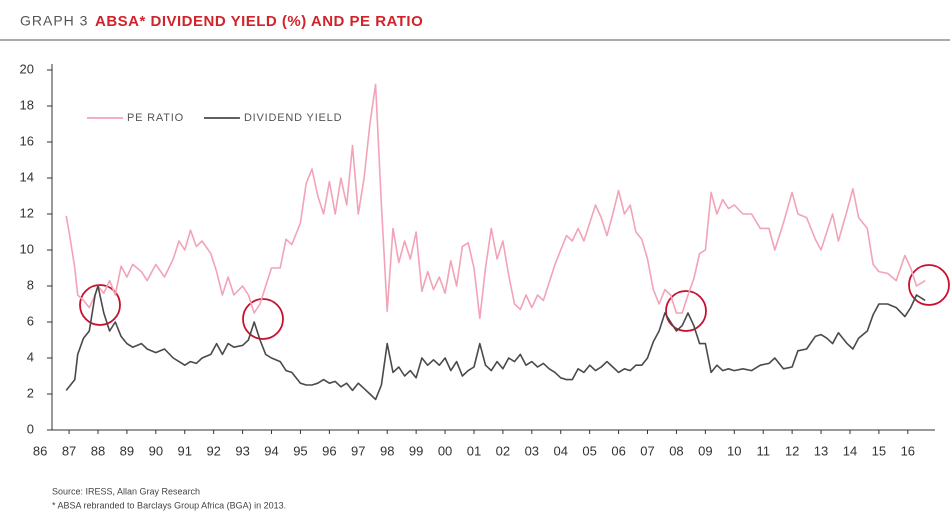 This screenshot has height=520, width=950. What do you see at coordinates (589, 450) in the screenshot?
I see `x-tick-label: 05` at bounding box center [589, 450].